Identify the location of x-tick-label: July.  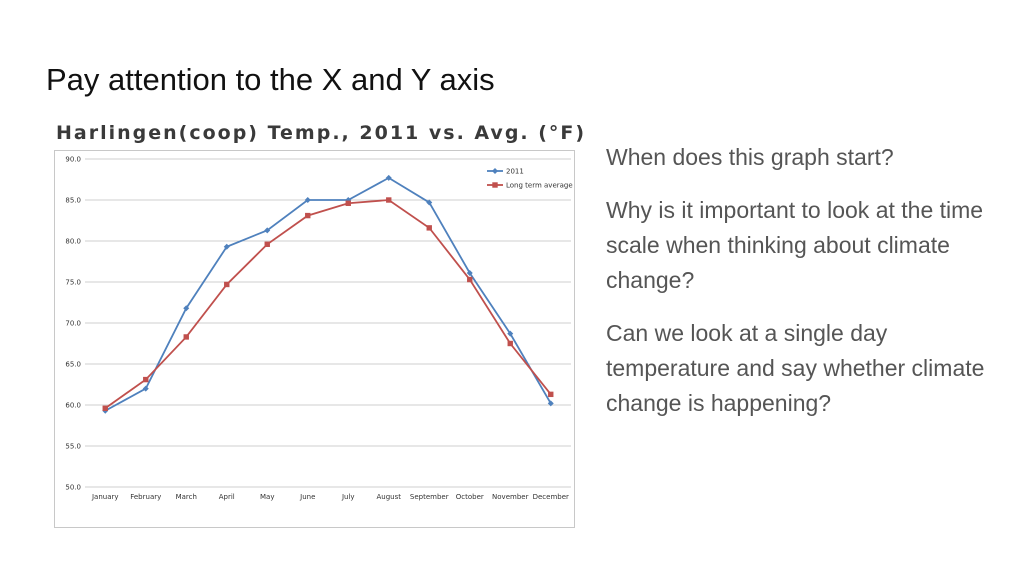
(348, 497).